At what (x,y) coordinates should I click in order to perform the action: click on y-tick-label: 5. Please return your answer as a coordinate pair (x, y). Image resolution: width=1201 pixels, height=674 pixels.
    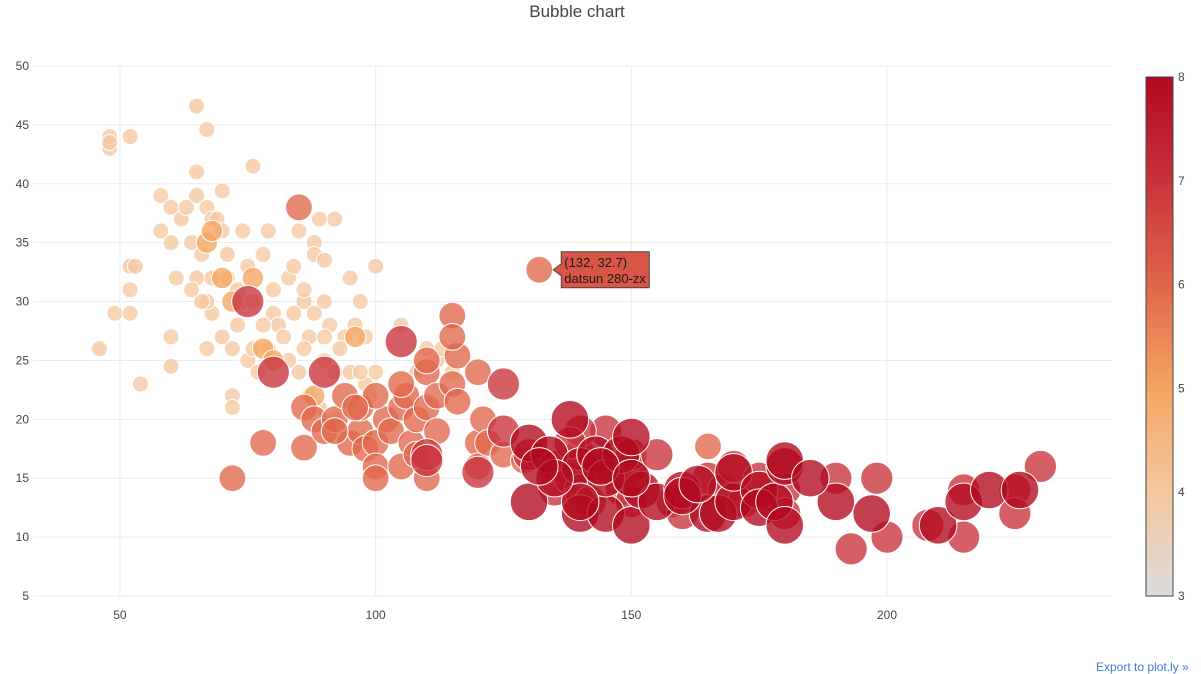
    Looking at the image, I should click on (25, 596).